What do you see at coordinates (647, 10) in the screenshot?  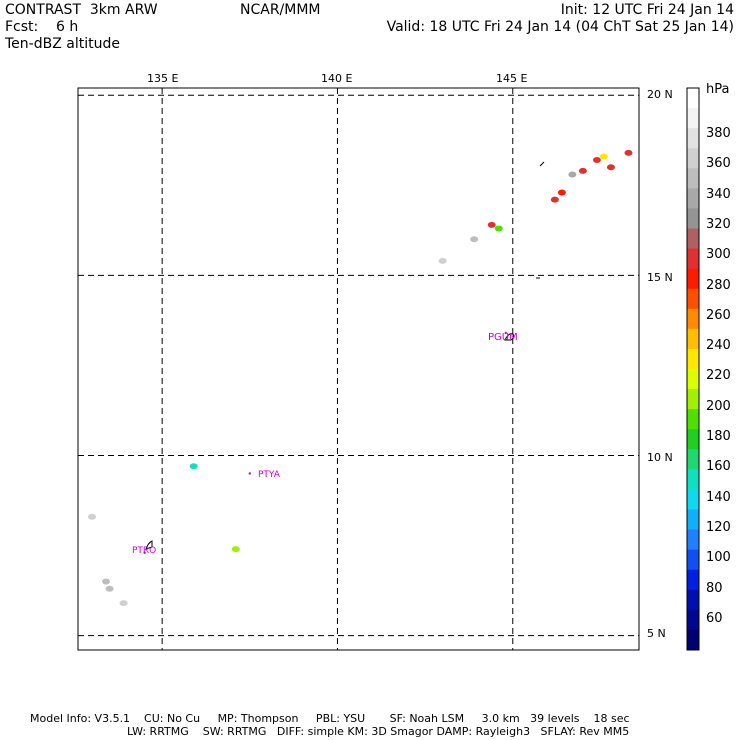 I see `init-time: Init: 12 UTC Fri 24 Jan 14` at bounding box center [647, 10].